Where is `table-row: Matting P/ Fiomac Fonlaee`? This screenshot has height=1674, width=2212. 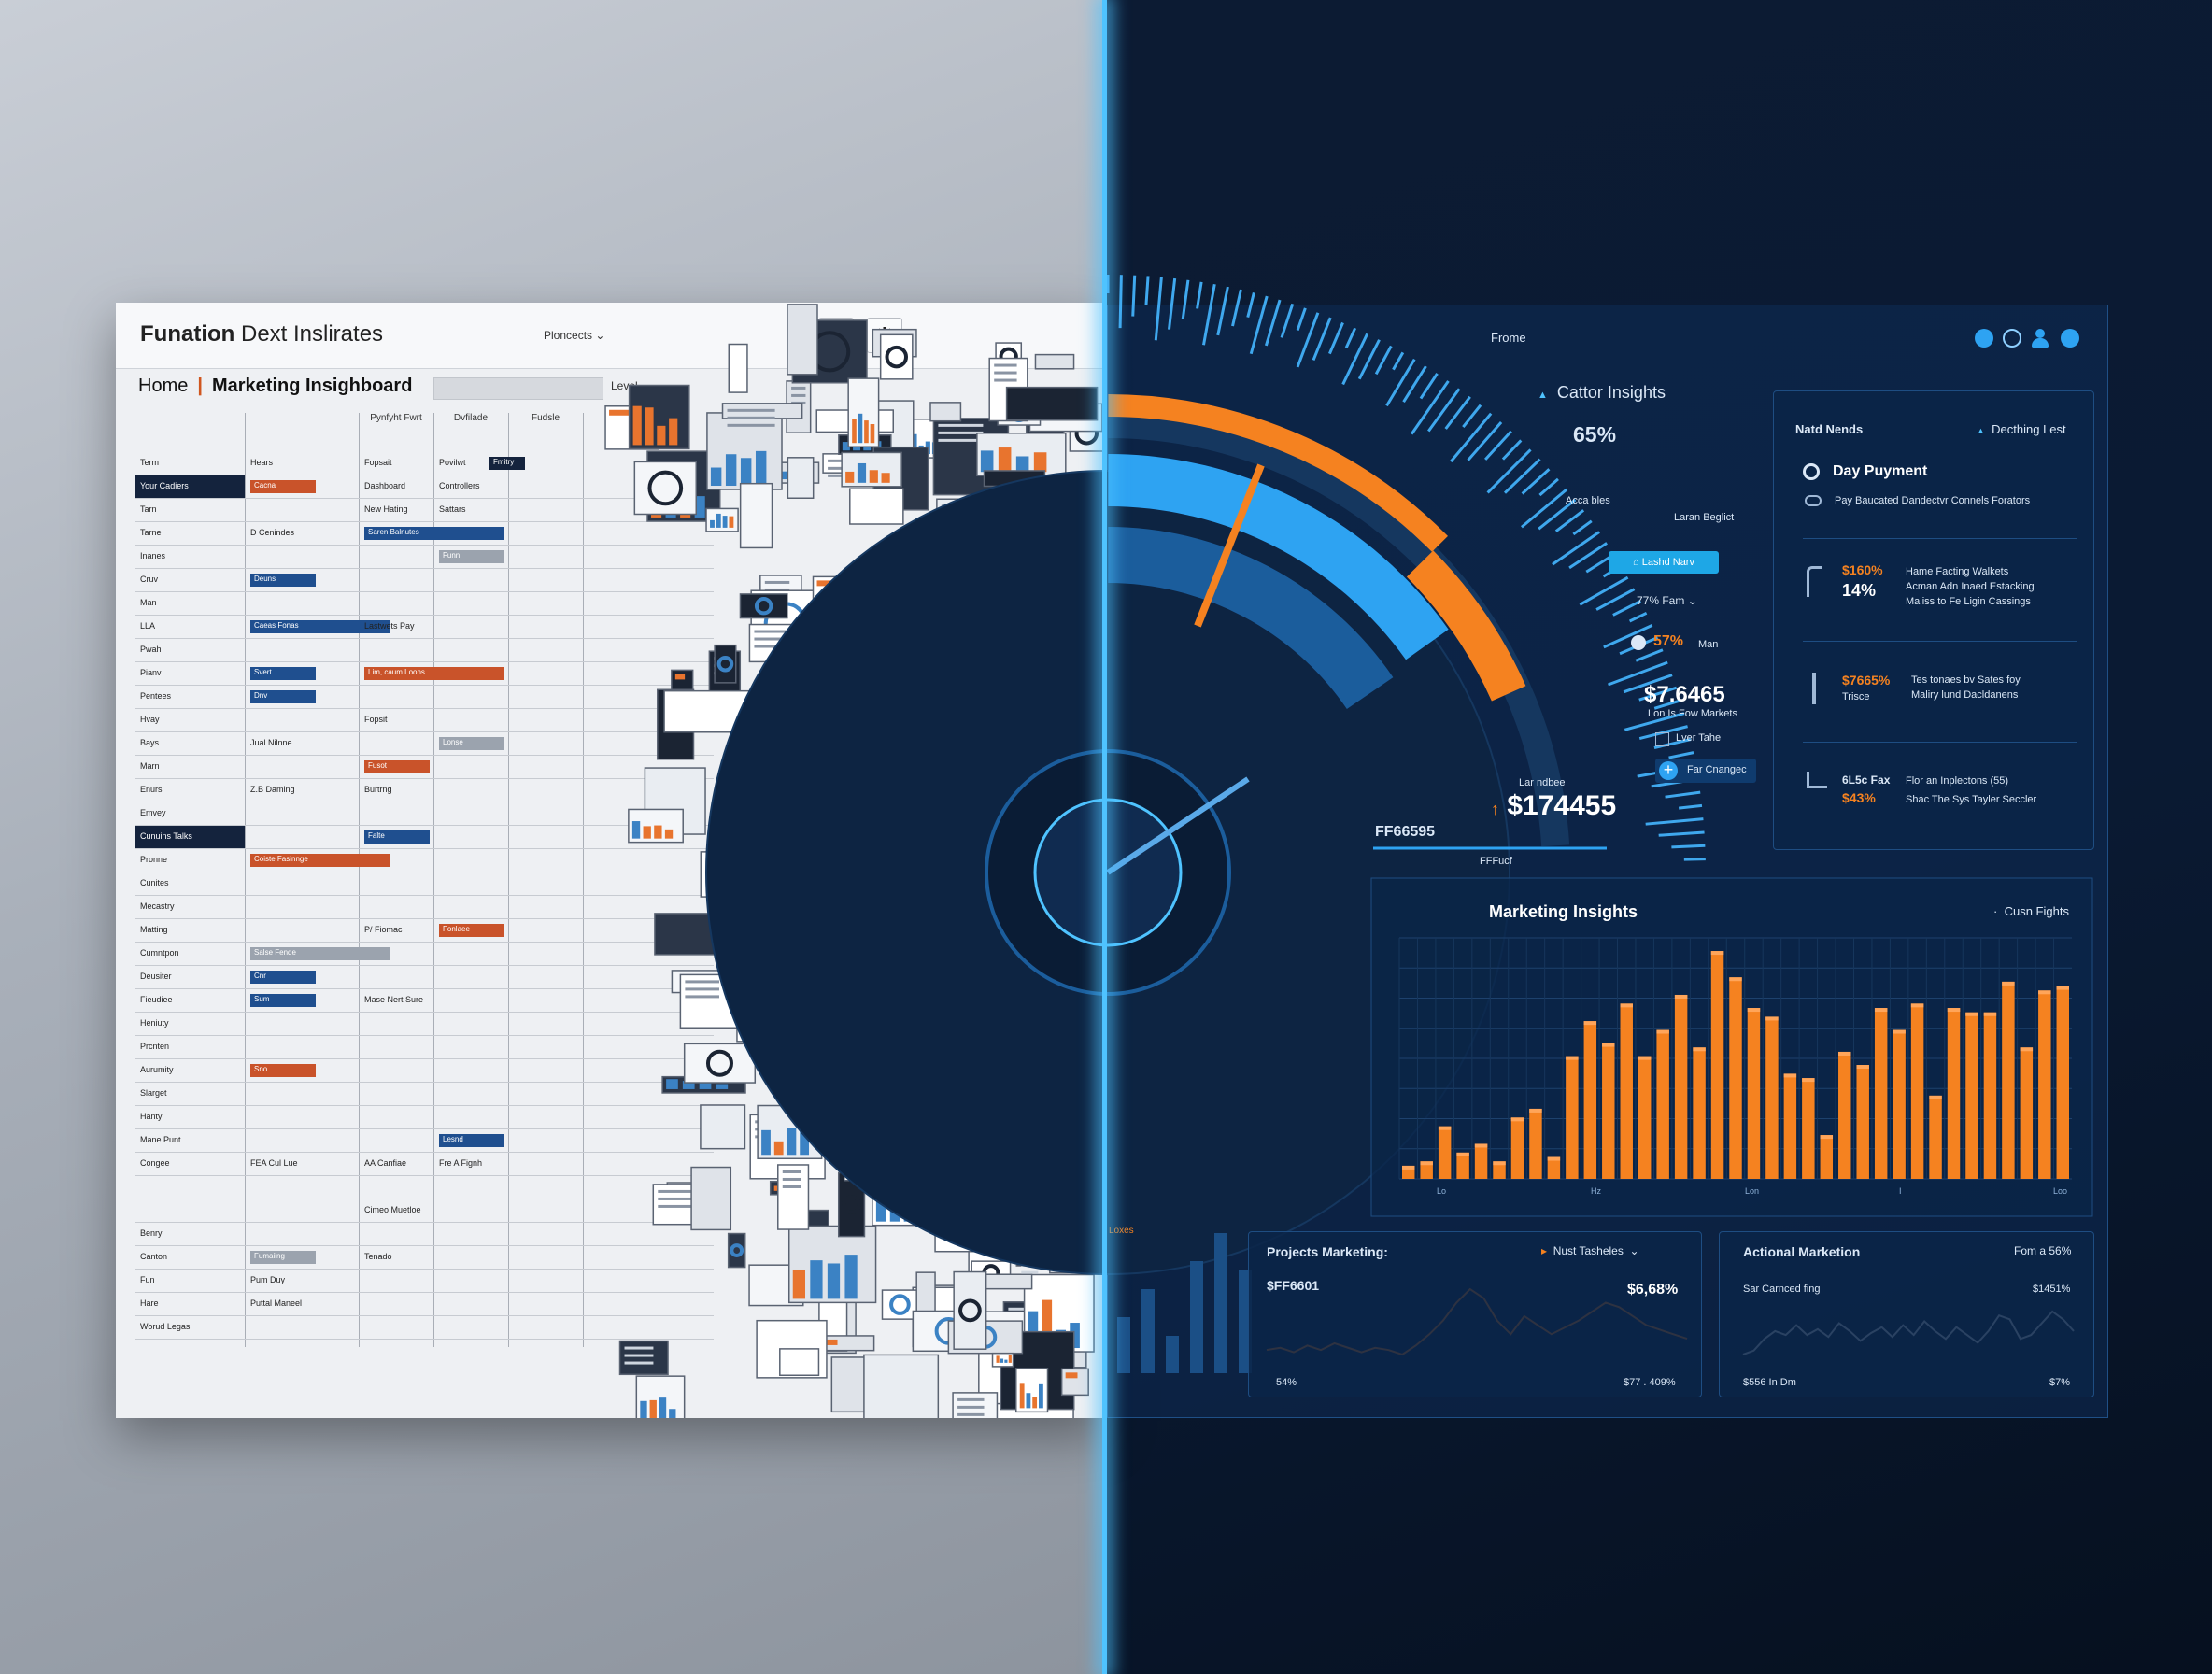 table-row: Matting P/ Fiomac Fonlaee is located at coordinates (424, 931).